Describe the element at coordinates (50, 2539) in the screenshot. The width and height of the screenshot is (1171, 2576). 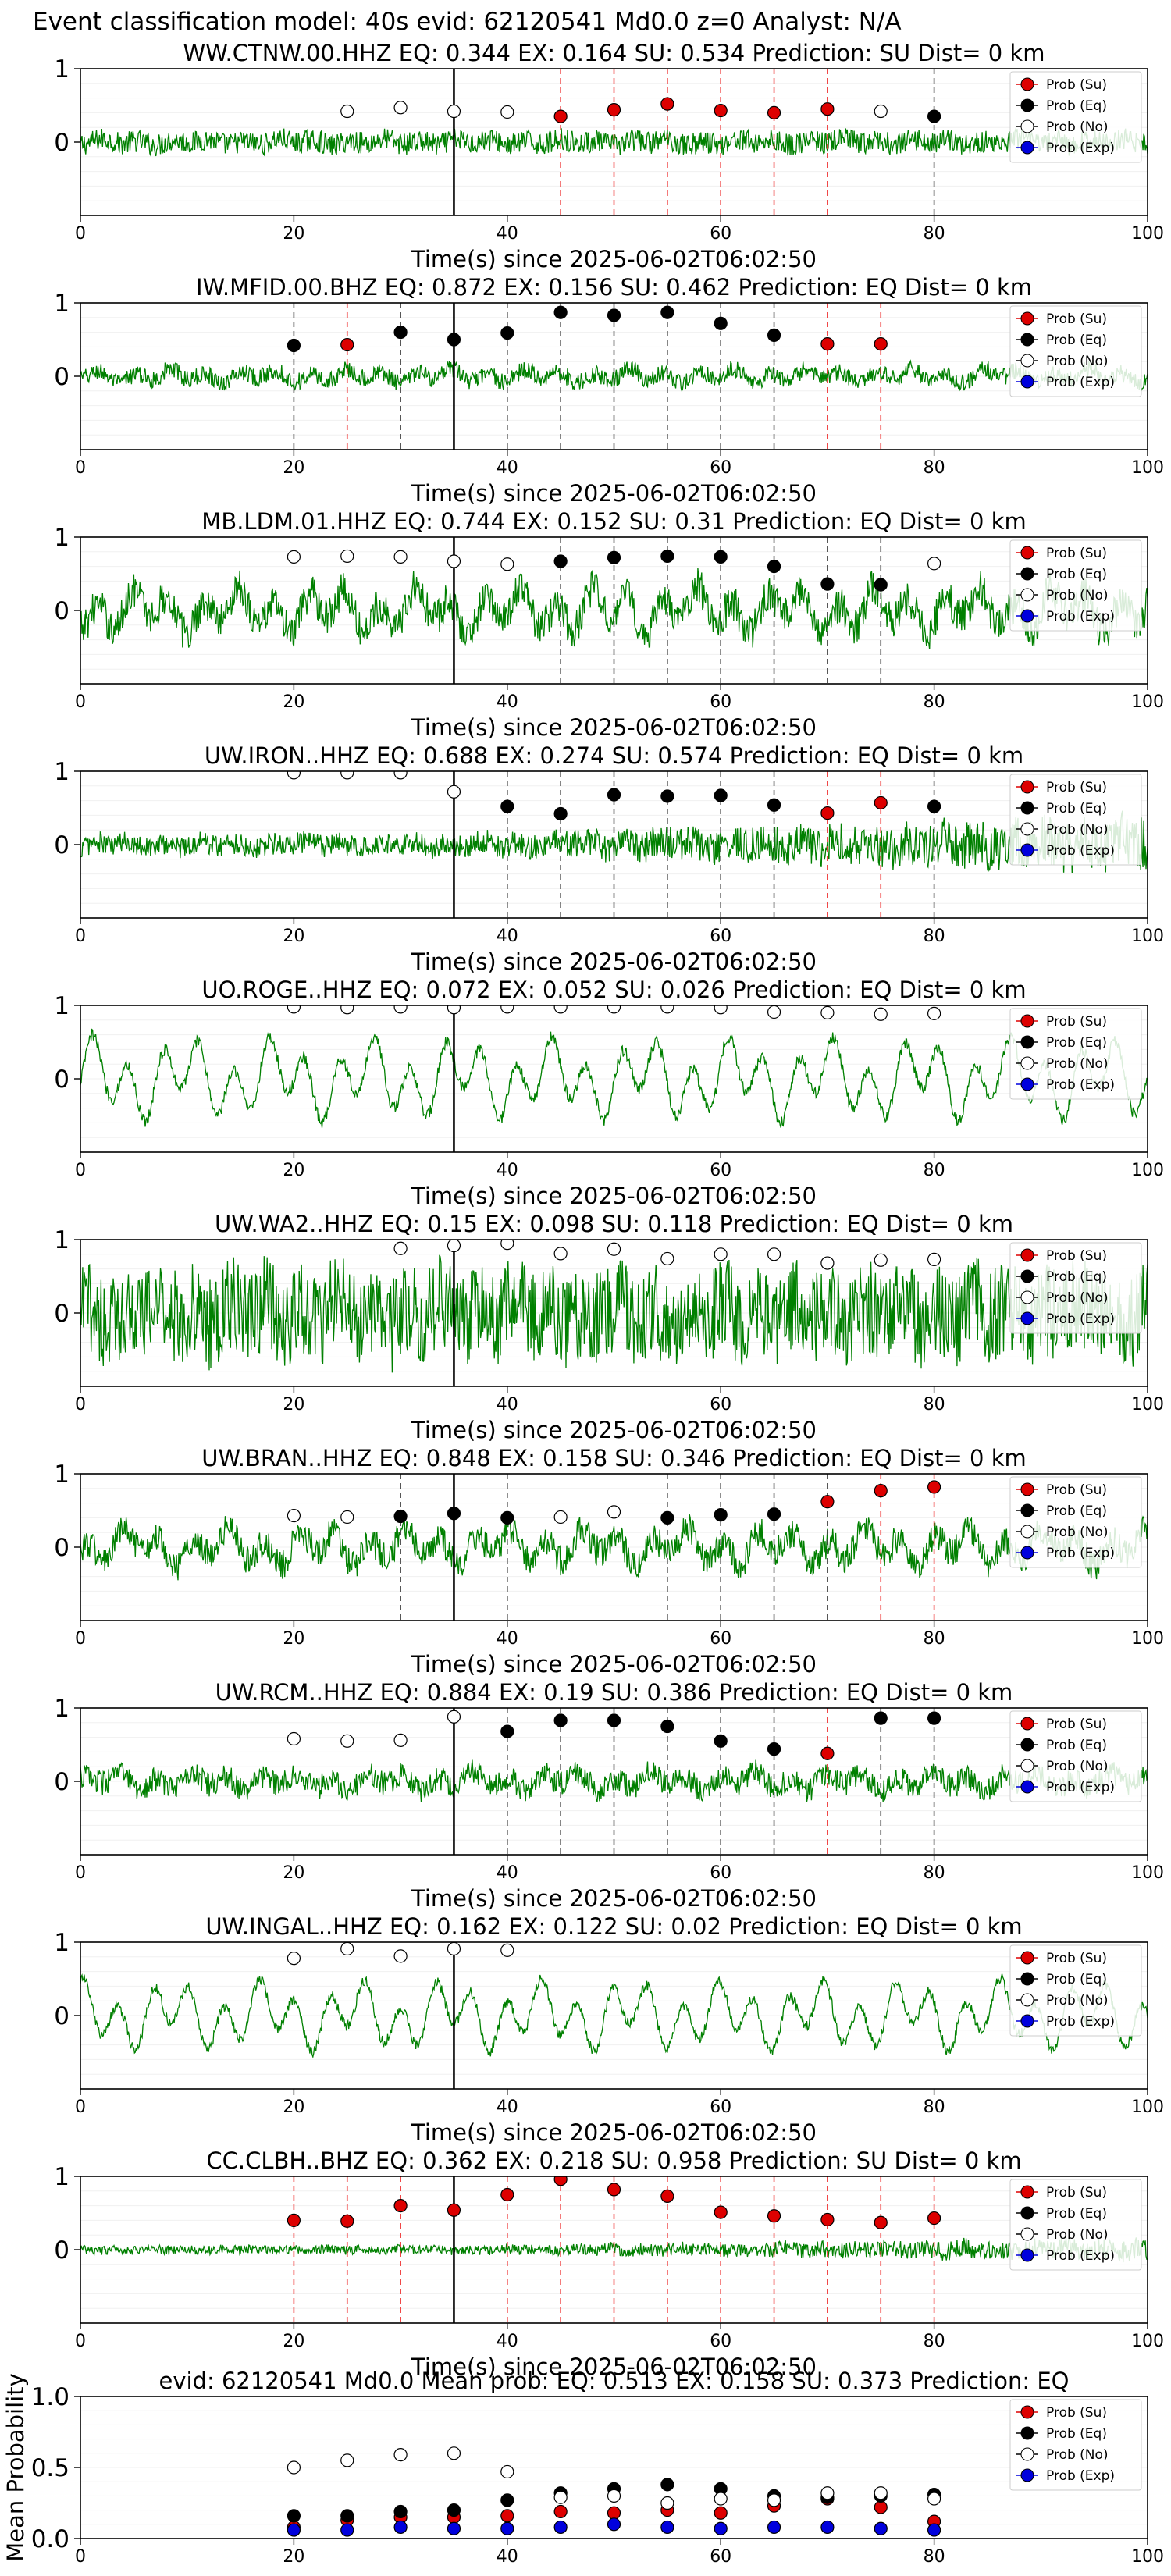
I see `y-tick-label: 0.0` at that location.